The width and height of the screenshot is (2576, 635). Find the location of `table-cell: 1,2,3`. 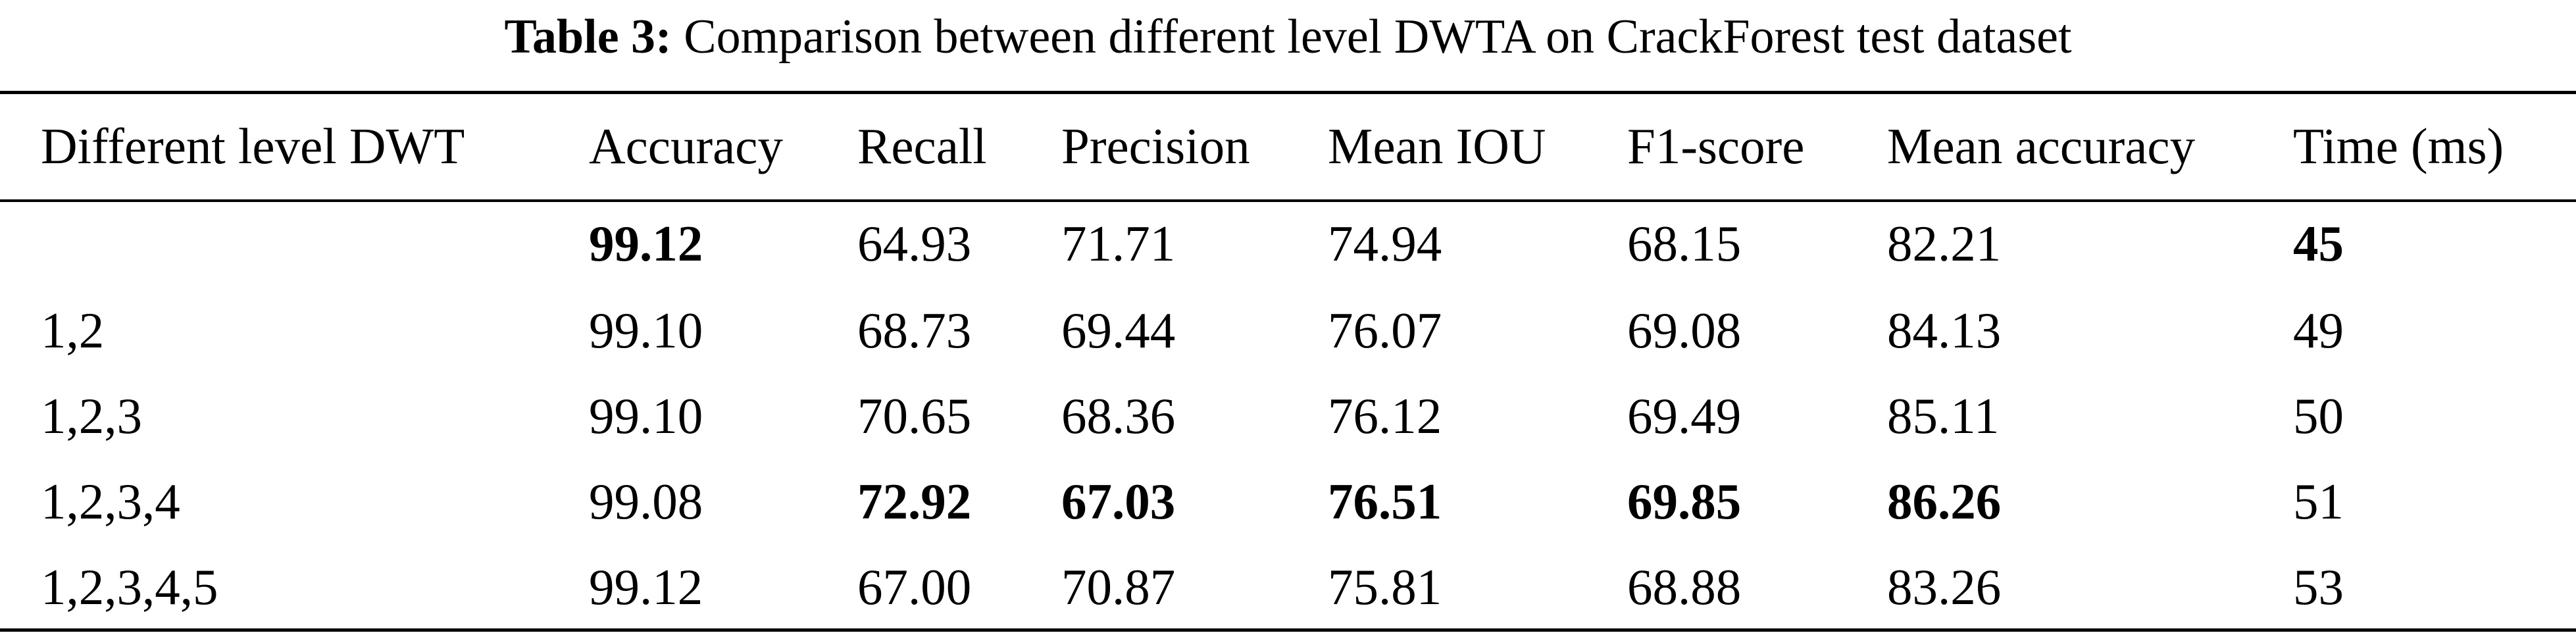

table-cell: 1,2,3 is located at coordinates (91, 415).